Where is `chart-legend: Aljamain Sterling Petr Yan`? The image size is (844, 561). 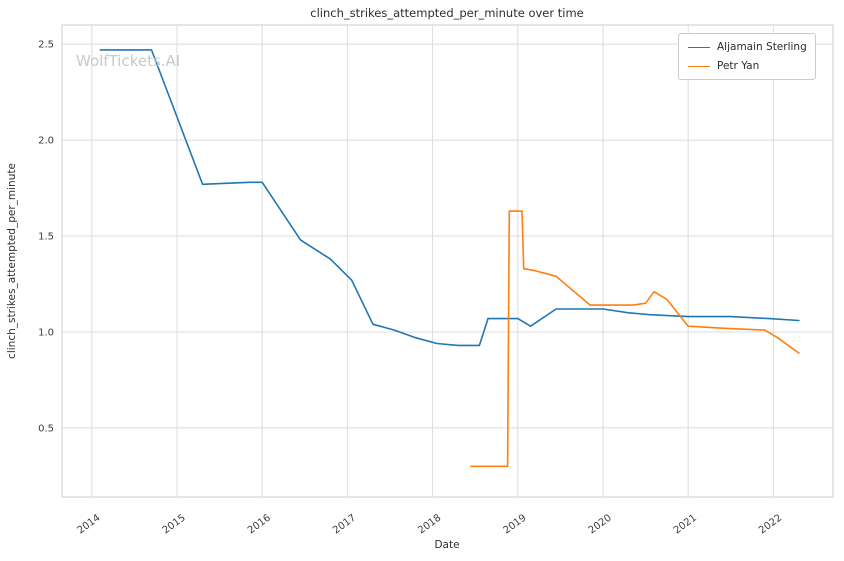 chart-legend: Aljamain Sterling Petr Yan is located at coordinates (747, 56).